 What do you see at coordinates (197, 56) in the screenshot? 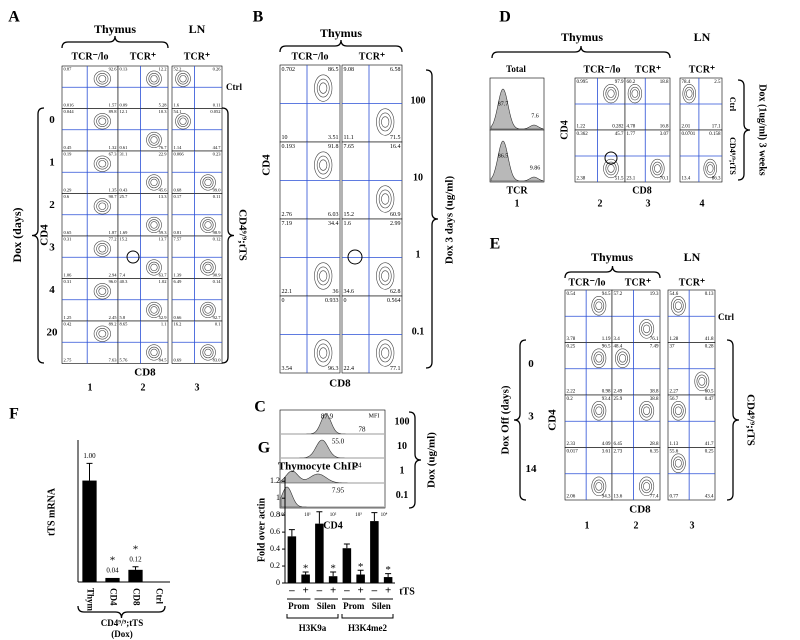
I see `label: TCR⁺` at bounding box center [197, 56].